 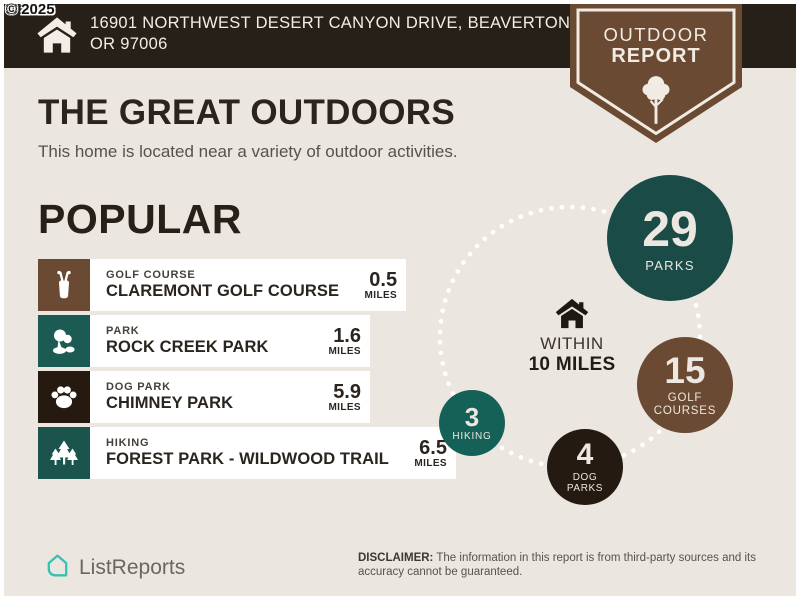 What do you see at coordinates (572, 343) in the screenshot?
I see `within-word: WITHIN` at bounding box center [572, 343].